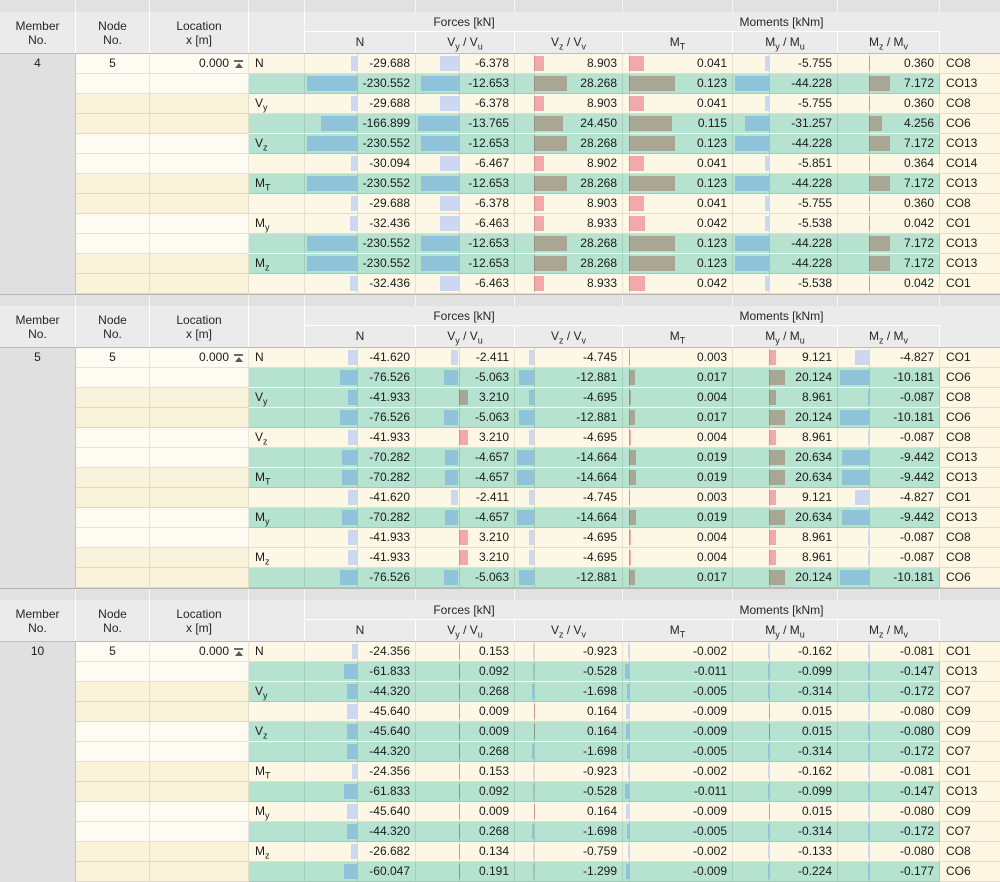 The width and height of the screenshot is (1000, 882). Describe the element at coordinates (360, 124) in the screenshot. I see `cell-n: -166.899` at that location.